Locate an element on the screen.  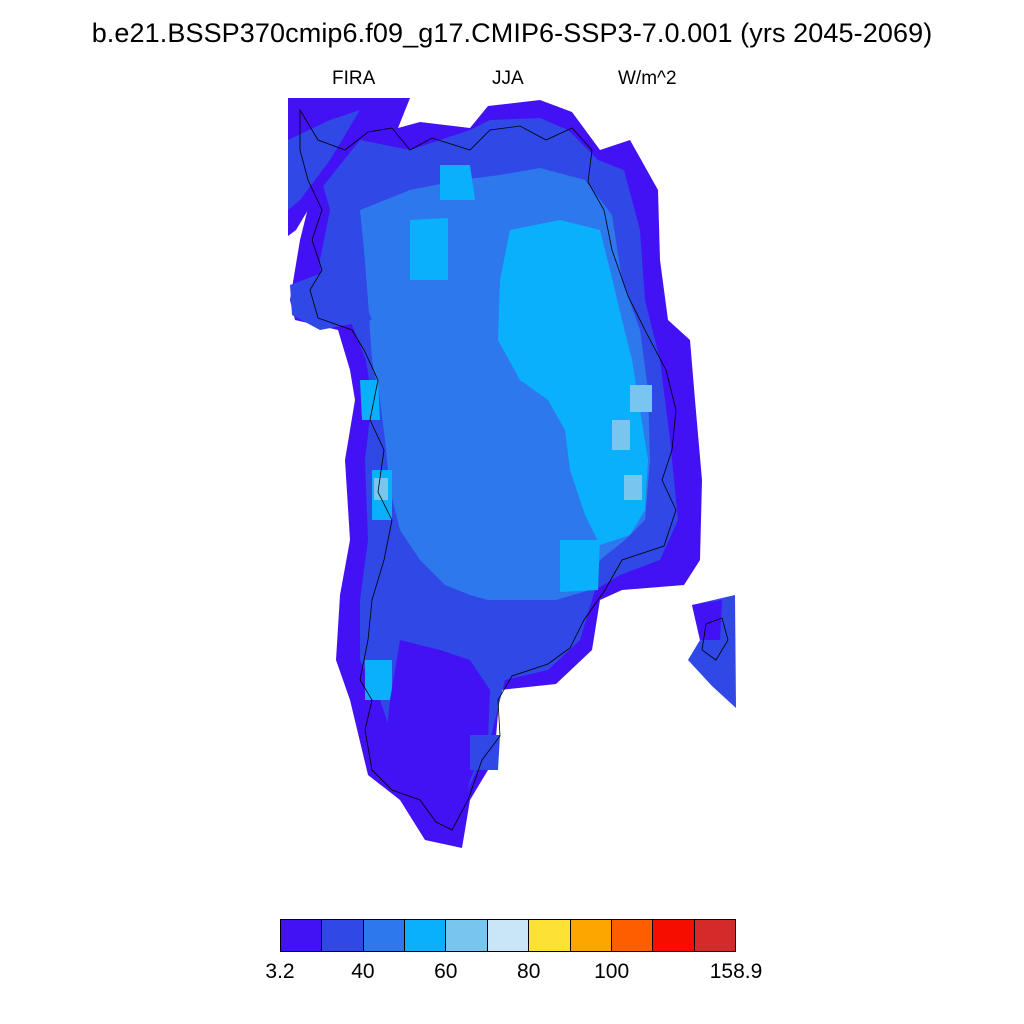
colorbar-tick-label: 3.2 is located at coordinates (280, 971).